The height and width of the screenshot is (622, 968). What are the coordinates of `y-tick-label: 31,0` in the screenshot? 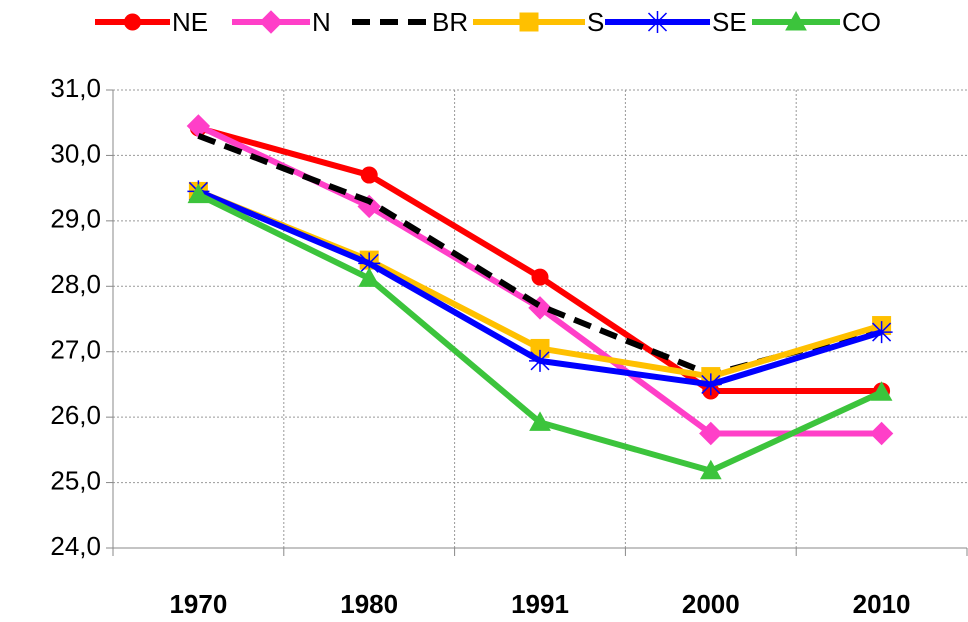 It's located at (75, 88).